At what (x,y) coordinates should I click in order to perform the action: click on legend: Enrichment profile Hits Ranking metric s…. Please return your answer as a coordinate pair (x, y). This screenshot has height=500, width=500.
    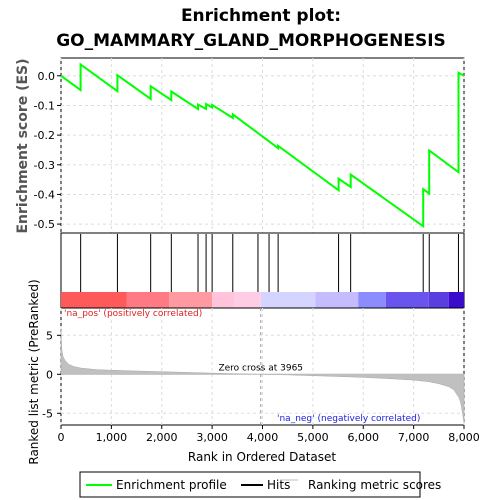
    Looking at the image, I should click on (260, 484).